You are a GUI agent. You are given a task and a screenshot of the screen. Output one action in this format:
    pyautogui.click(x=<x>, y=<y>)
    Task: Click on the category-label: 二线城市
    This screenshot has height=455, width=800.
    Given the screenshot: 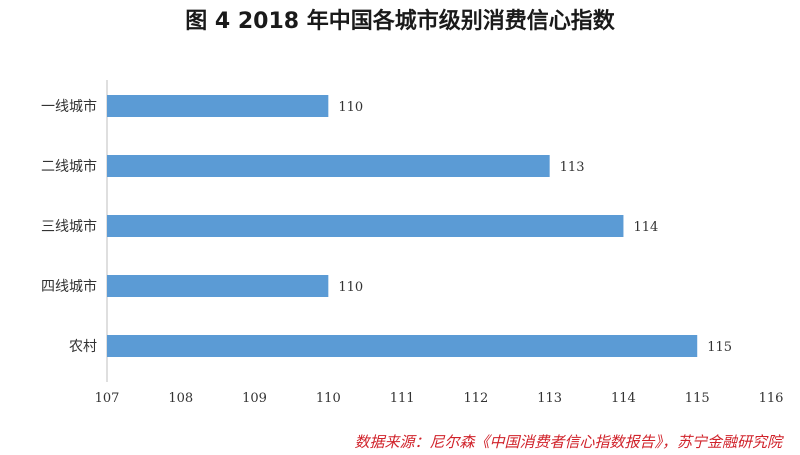 What is the action you would take?
    pyautogui.click(x=69, y=166)
    